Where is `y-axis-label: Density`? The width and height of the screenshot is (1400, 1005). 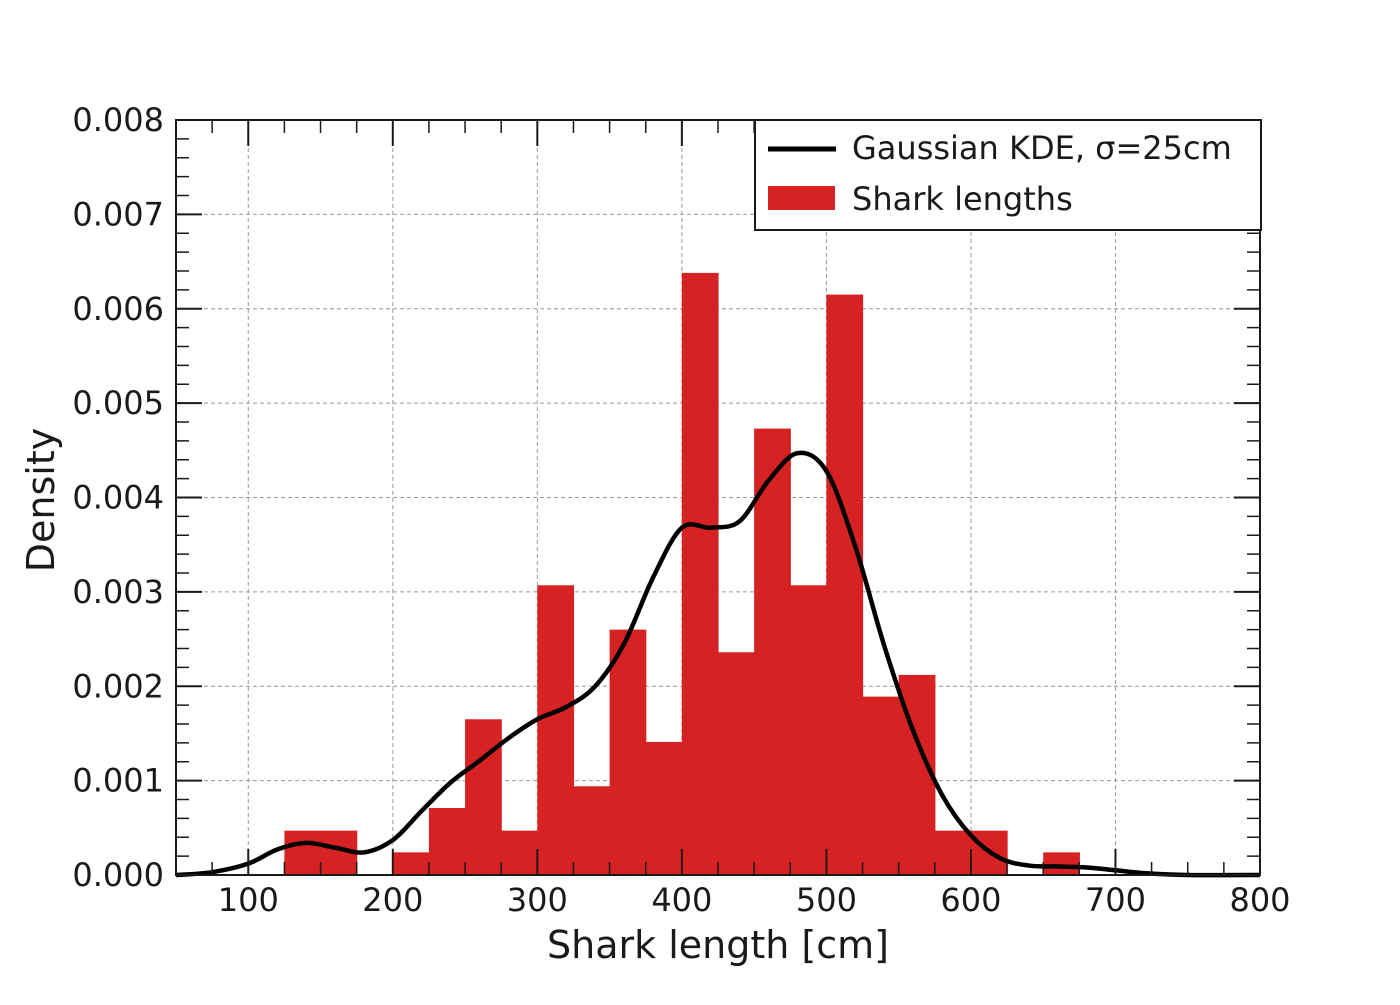
y-axis-label: Density is located at coordinates (41, 500).